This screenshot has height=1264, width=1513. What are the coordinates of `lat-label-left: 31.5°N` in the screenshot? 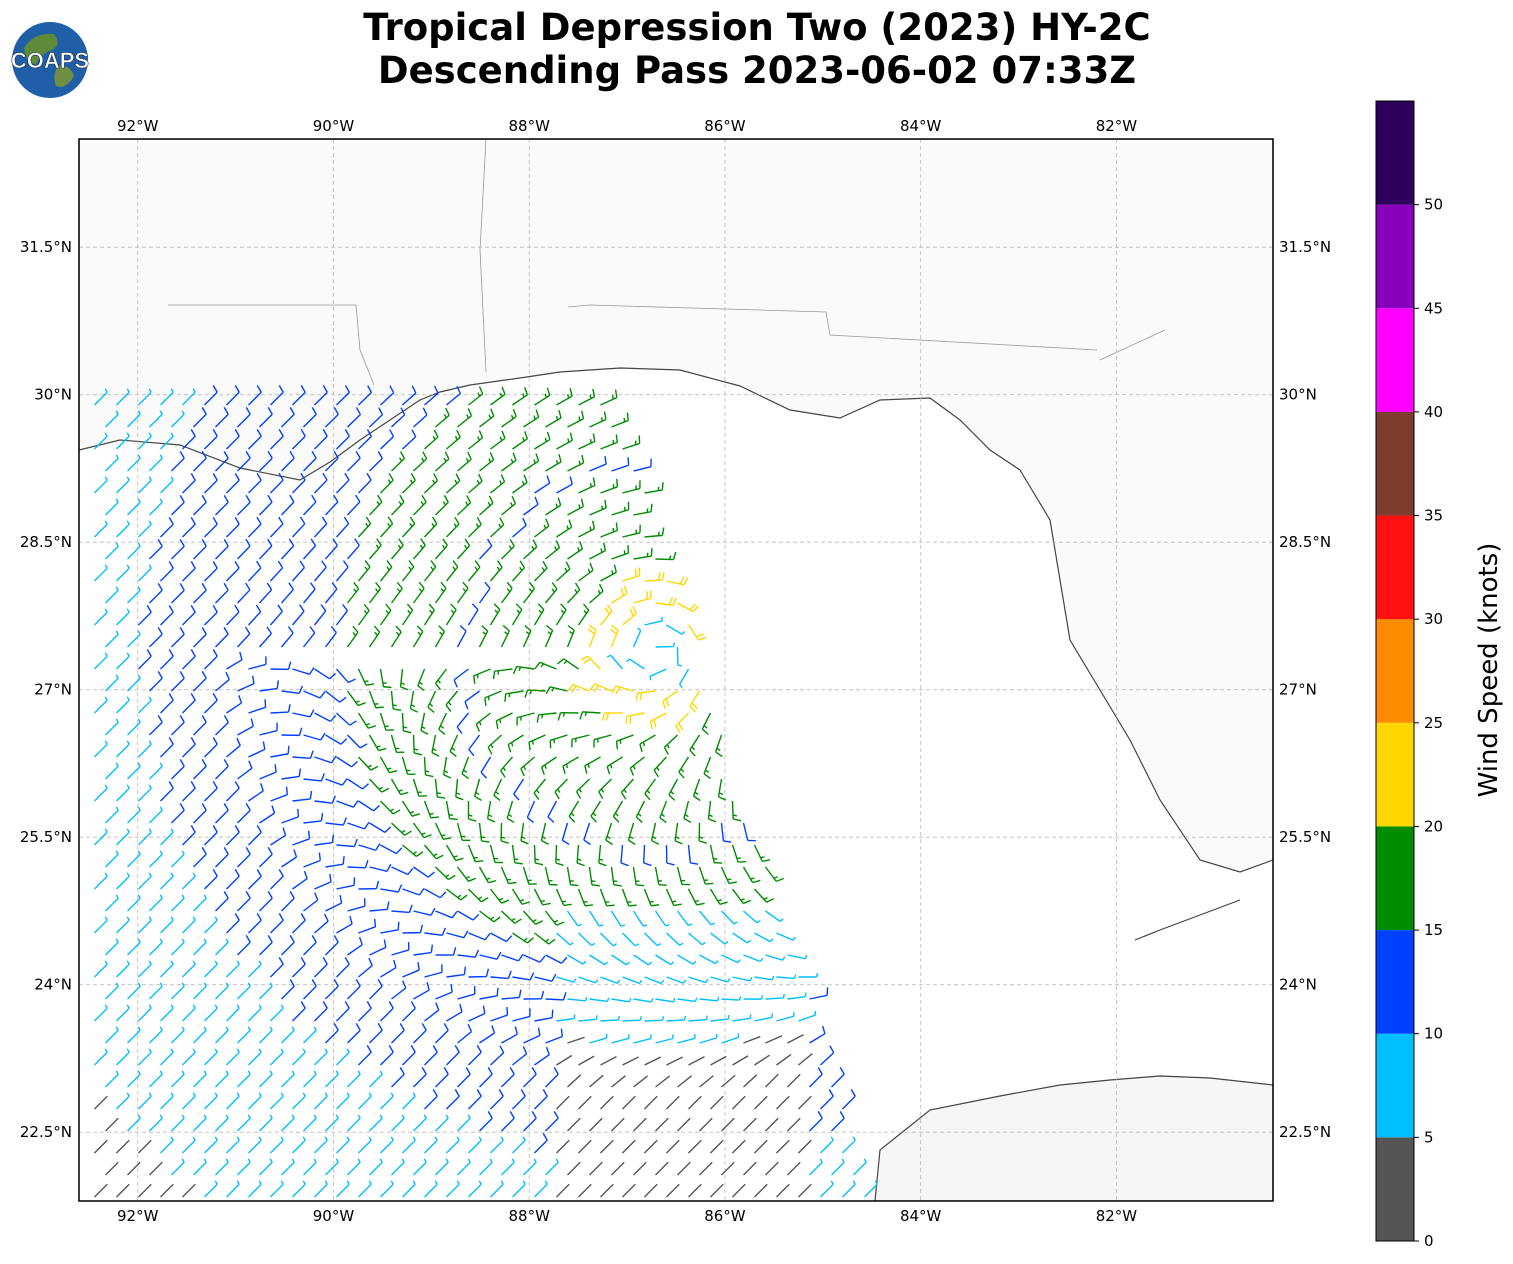 It's located at (46, 247).